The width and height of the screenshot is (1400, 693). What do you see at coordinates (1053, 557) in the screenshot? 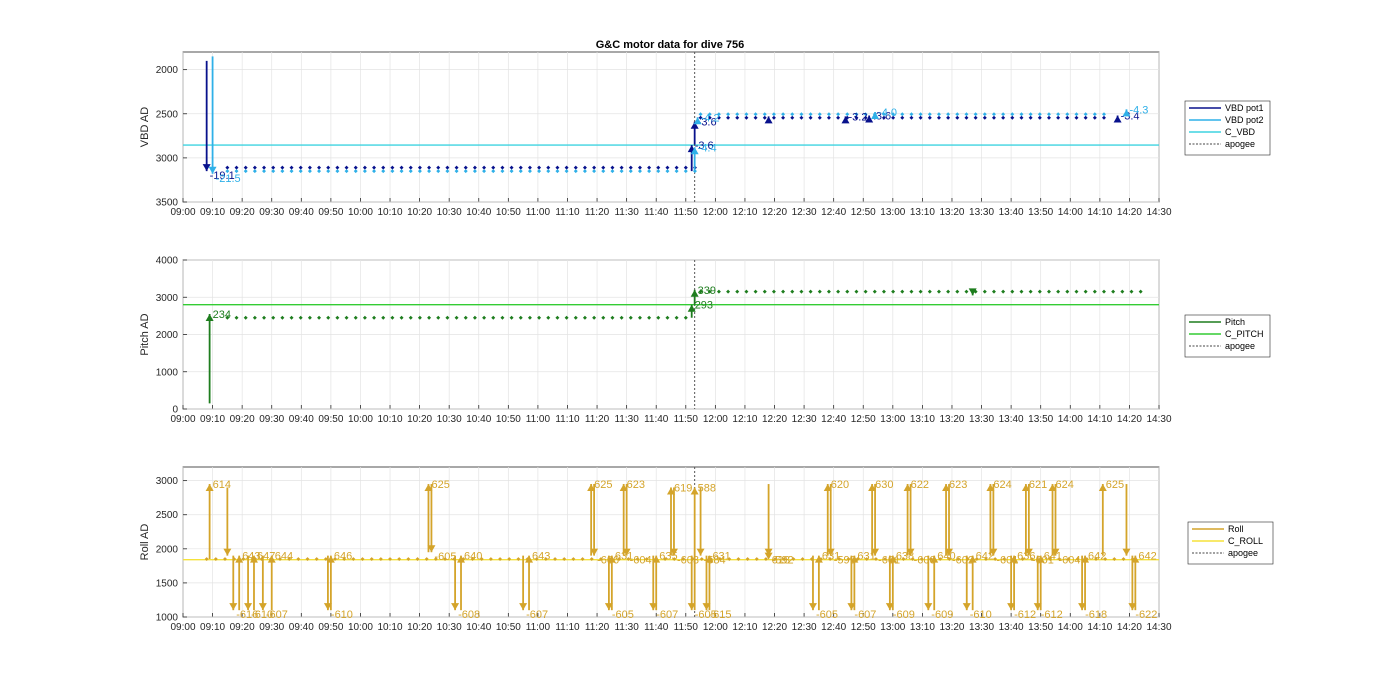
I see `move-label: 641` at bounding box center [1053, 557].